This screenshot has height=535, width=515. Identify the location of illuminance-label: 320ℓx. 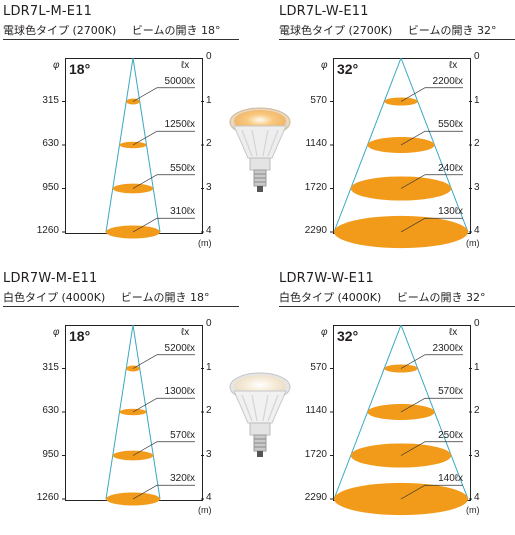
(182, 479).